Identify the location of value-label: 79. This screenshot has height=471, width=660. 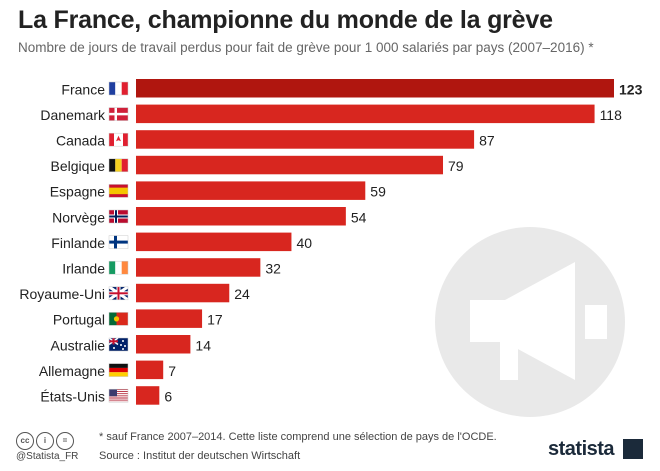
(456, 166).